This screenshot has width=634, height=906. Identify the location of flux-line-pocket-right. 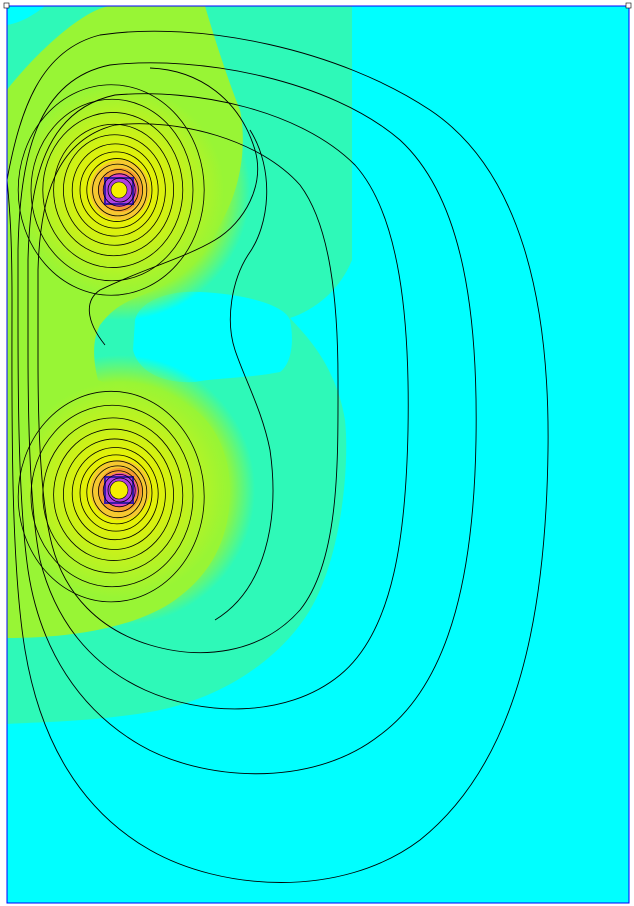
(244, 375).